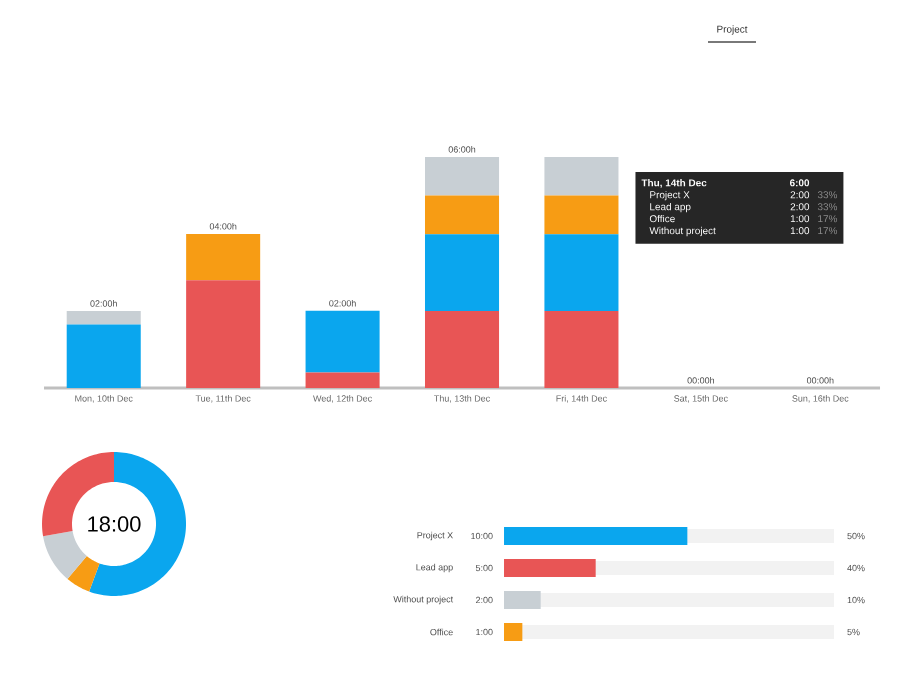 The width and height of the screenshot is (920, 690). Describe the element at coordinates (114, 524) in the screenshot. I see `text: 18:00` at that location.